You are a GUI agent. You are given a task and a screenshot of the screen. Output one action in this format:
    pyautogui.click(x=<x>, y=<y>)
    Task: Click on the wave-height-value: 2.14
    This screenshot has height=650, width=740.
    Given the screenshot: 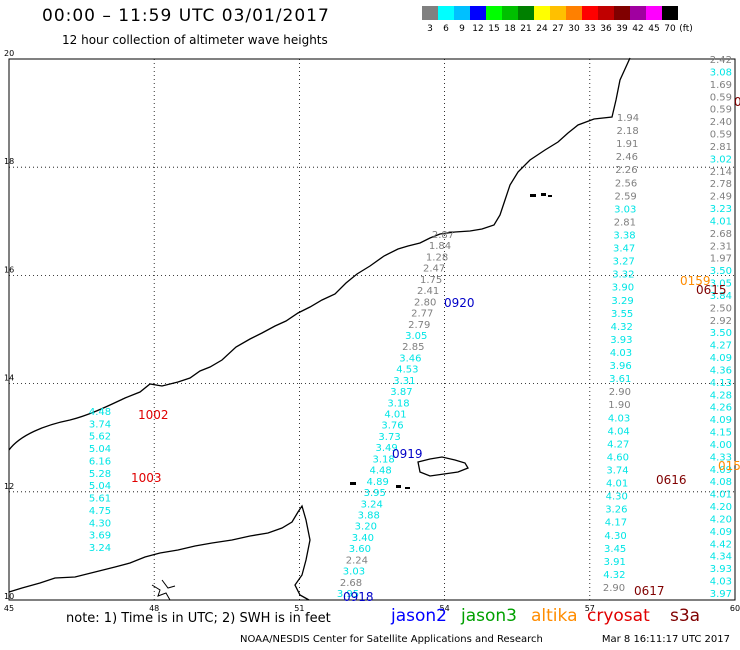 What is the action you would take?
    pyautogui.click(x=721, y=172)
    